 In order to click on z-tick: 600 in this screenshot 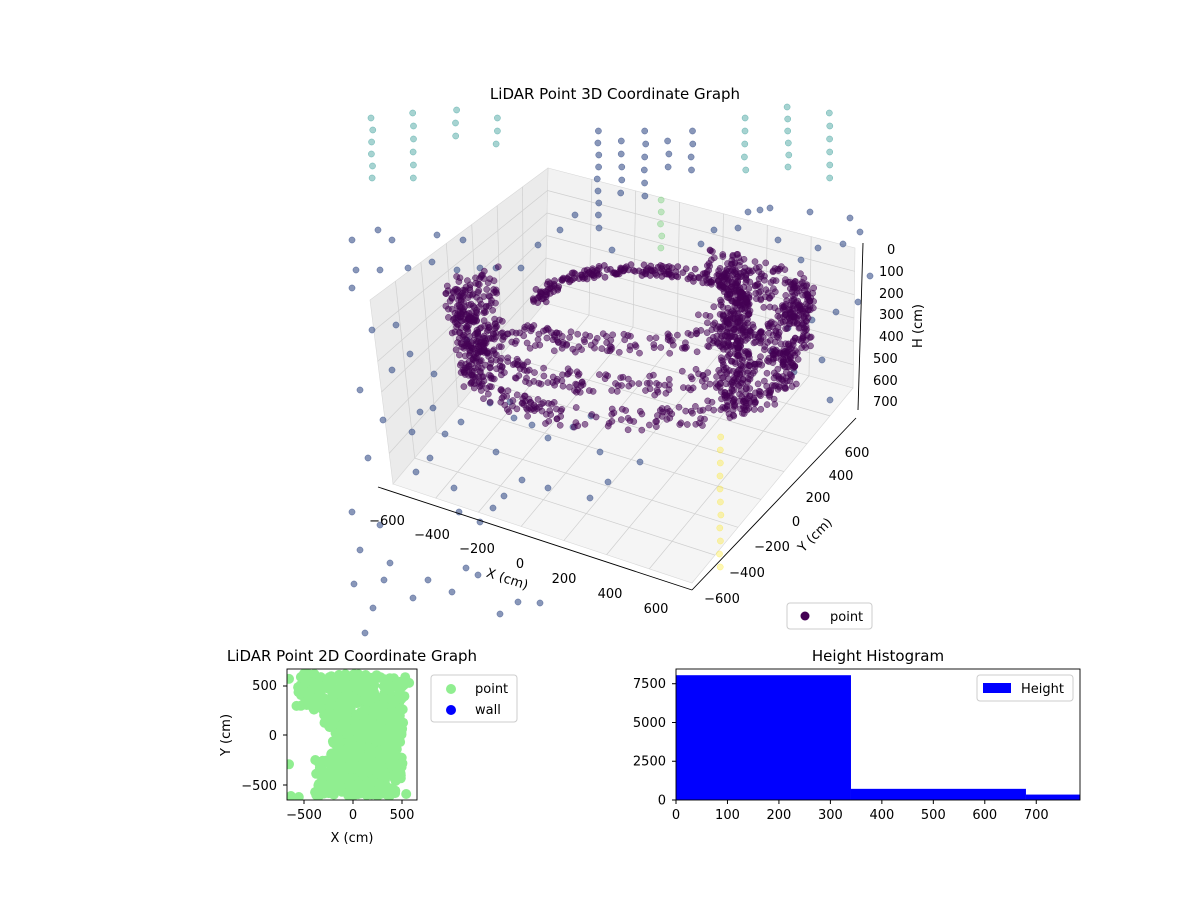, I will do `click(885, 381)`.